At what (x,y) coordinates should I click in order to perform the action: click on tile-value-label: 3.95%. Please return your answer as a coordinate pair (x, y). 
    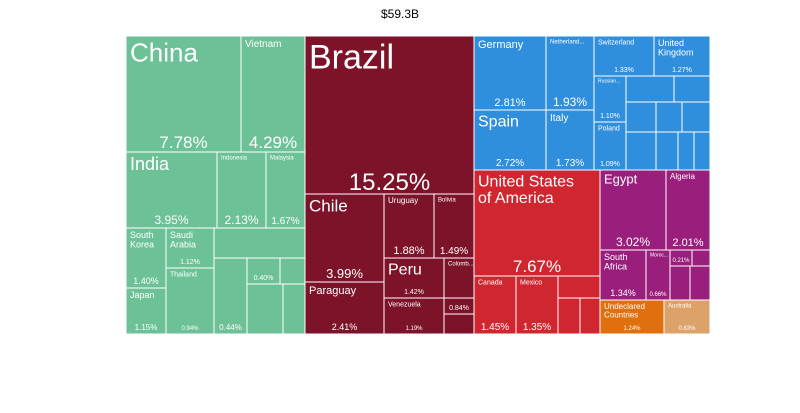
    Looking at the image, I should click on (171, 220).